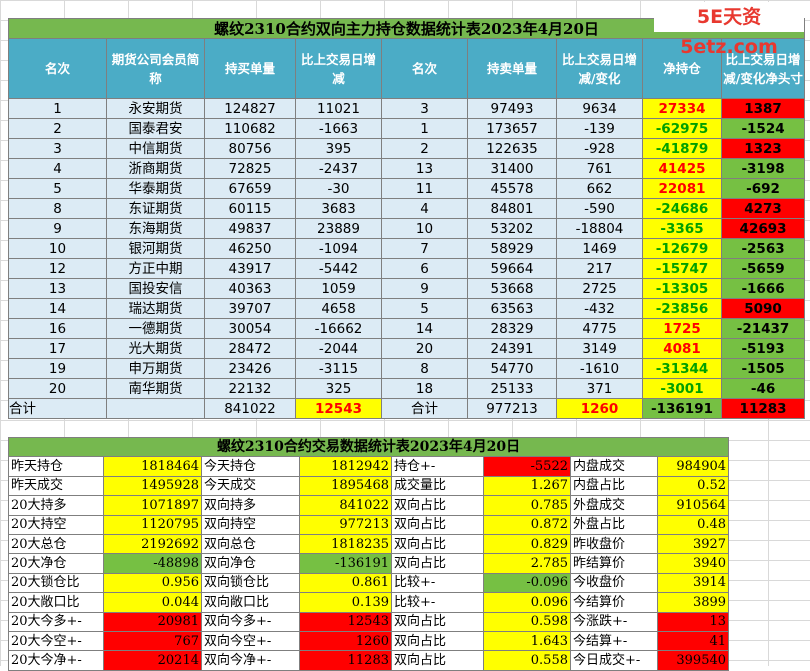  What do you see at coordinates (682, 348) in the screenshot?
I see `cell-net: 4081` at bounding box center [682, 348].